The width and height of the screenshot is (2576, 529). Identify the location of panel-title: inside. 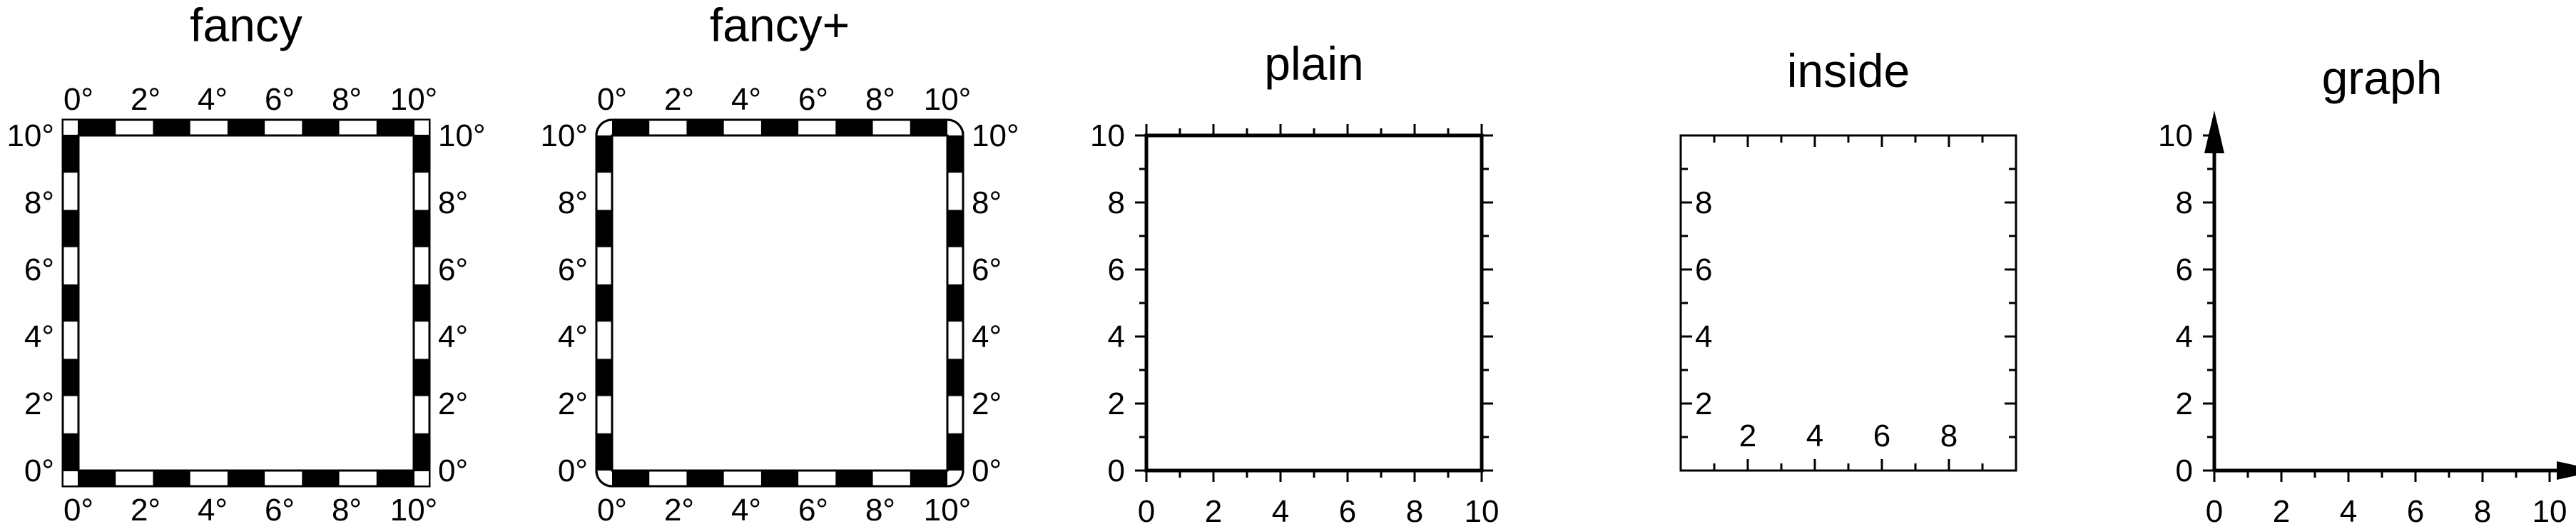
(1848, 71).